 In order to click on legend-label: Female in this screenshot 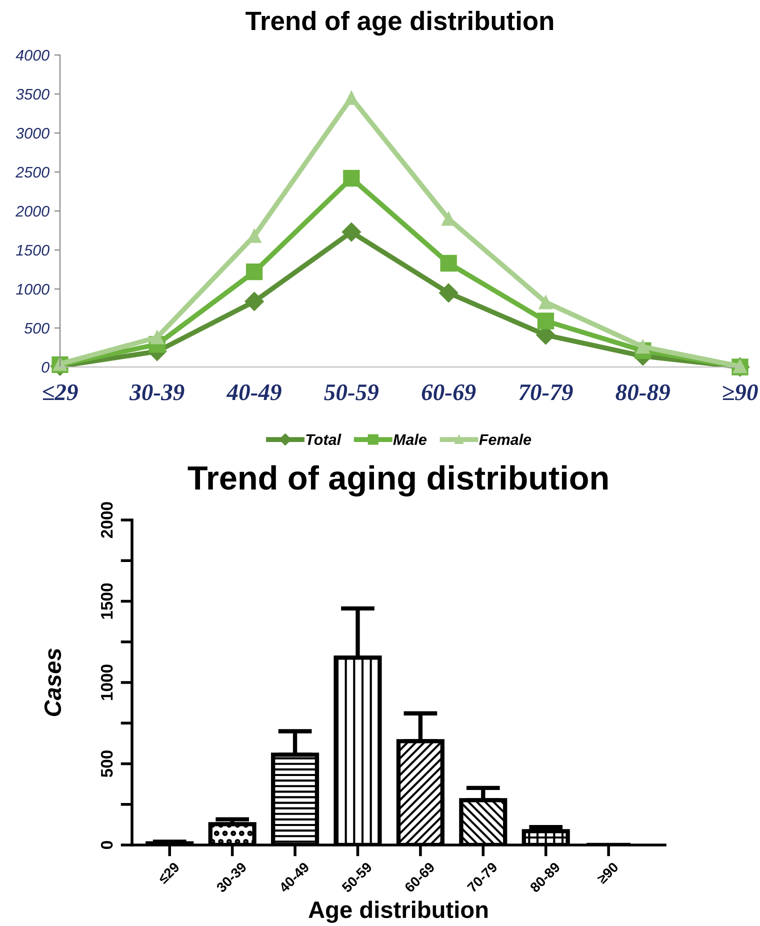, I will do `click(505, 440)`.